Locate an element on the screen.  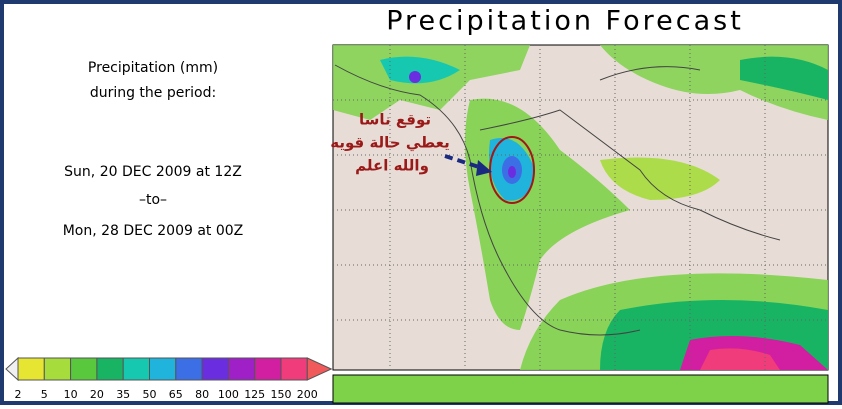
arrow-shaft is located at coordinates (463, 162).